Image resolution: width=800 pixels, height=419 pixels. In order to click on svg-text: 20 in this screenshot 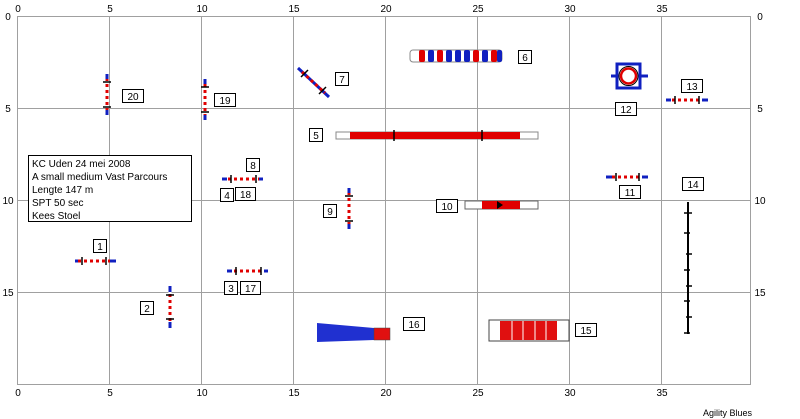, I will do `click(133, 97)`.